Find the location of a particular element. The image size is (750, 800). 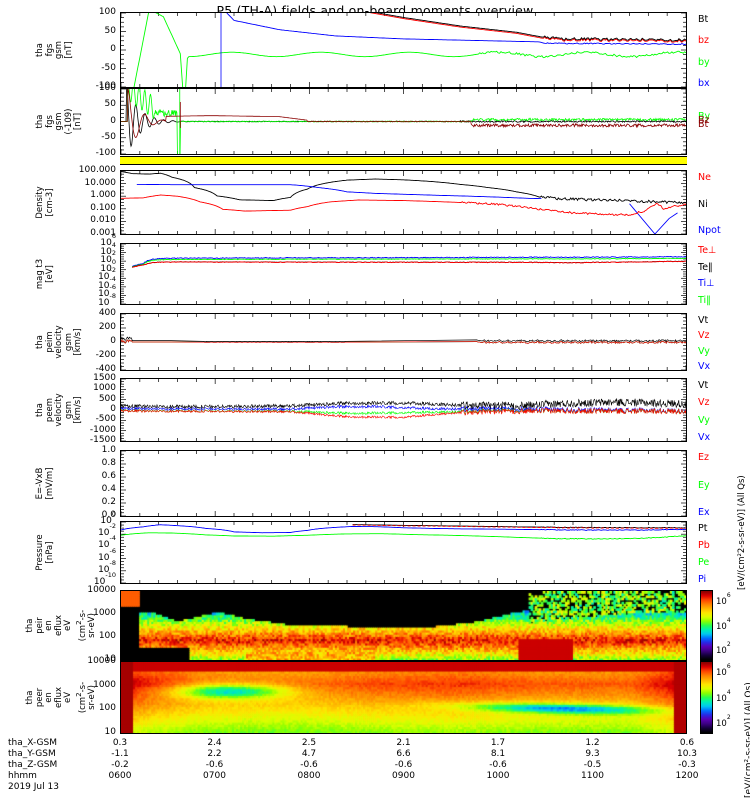

y-tick-label: 0.6 is located at coordinates (108, 476).